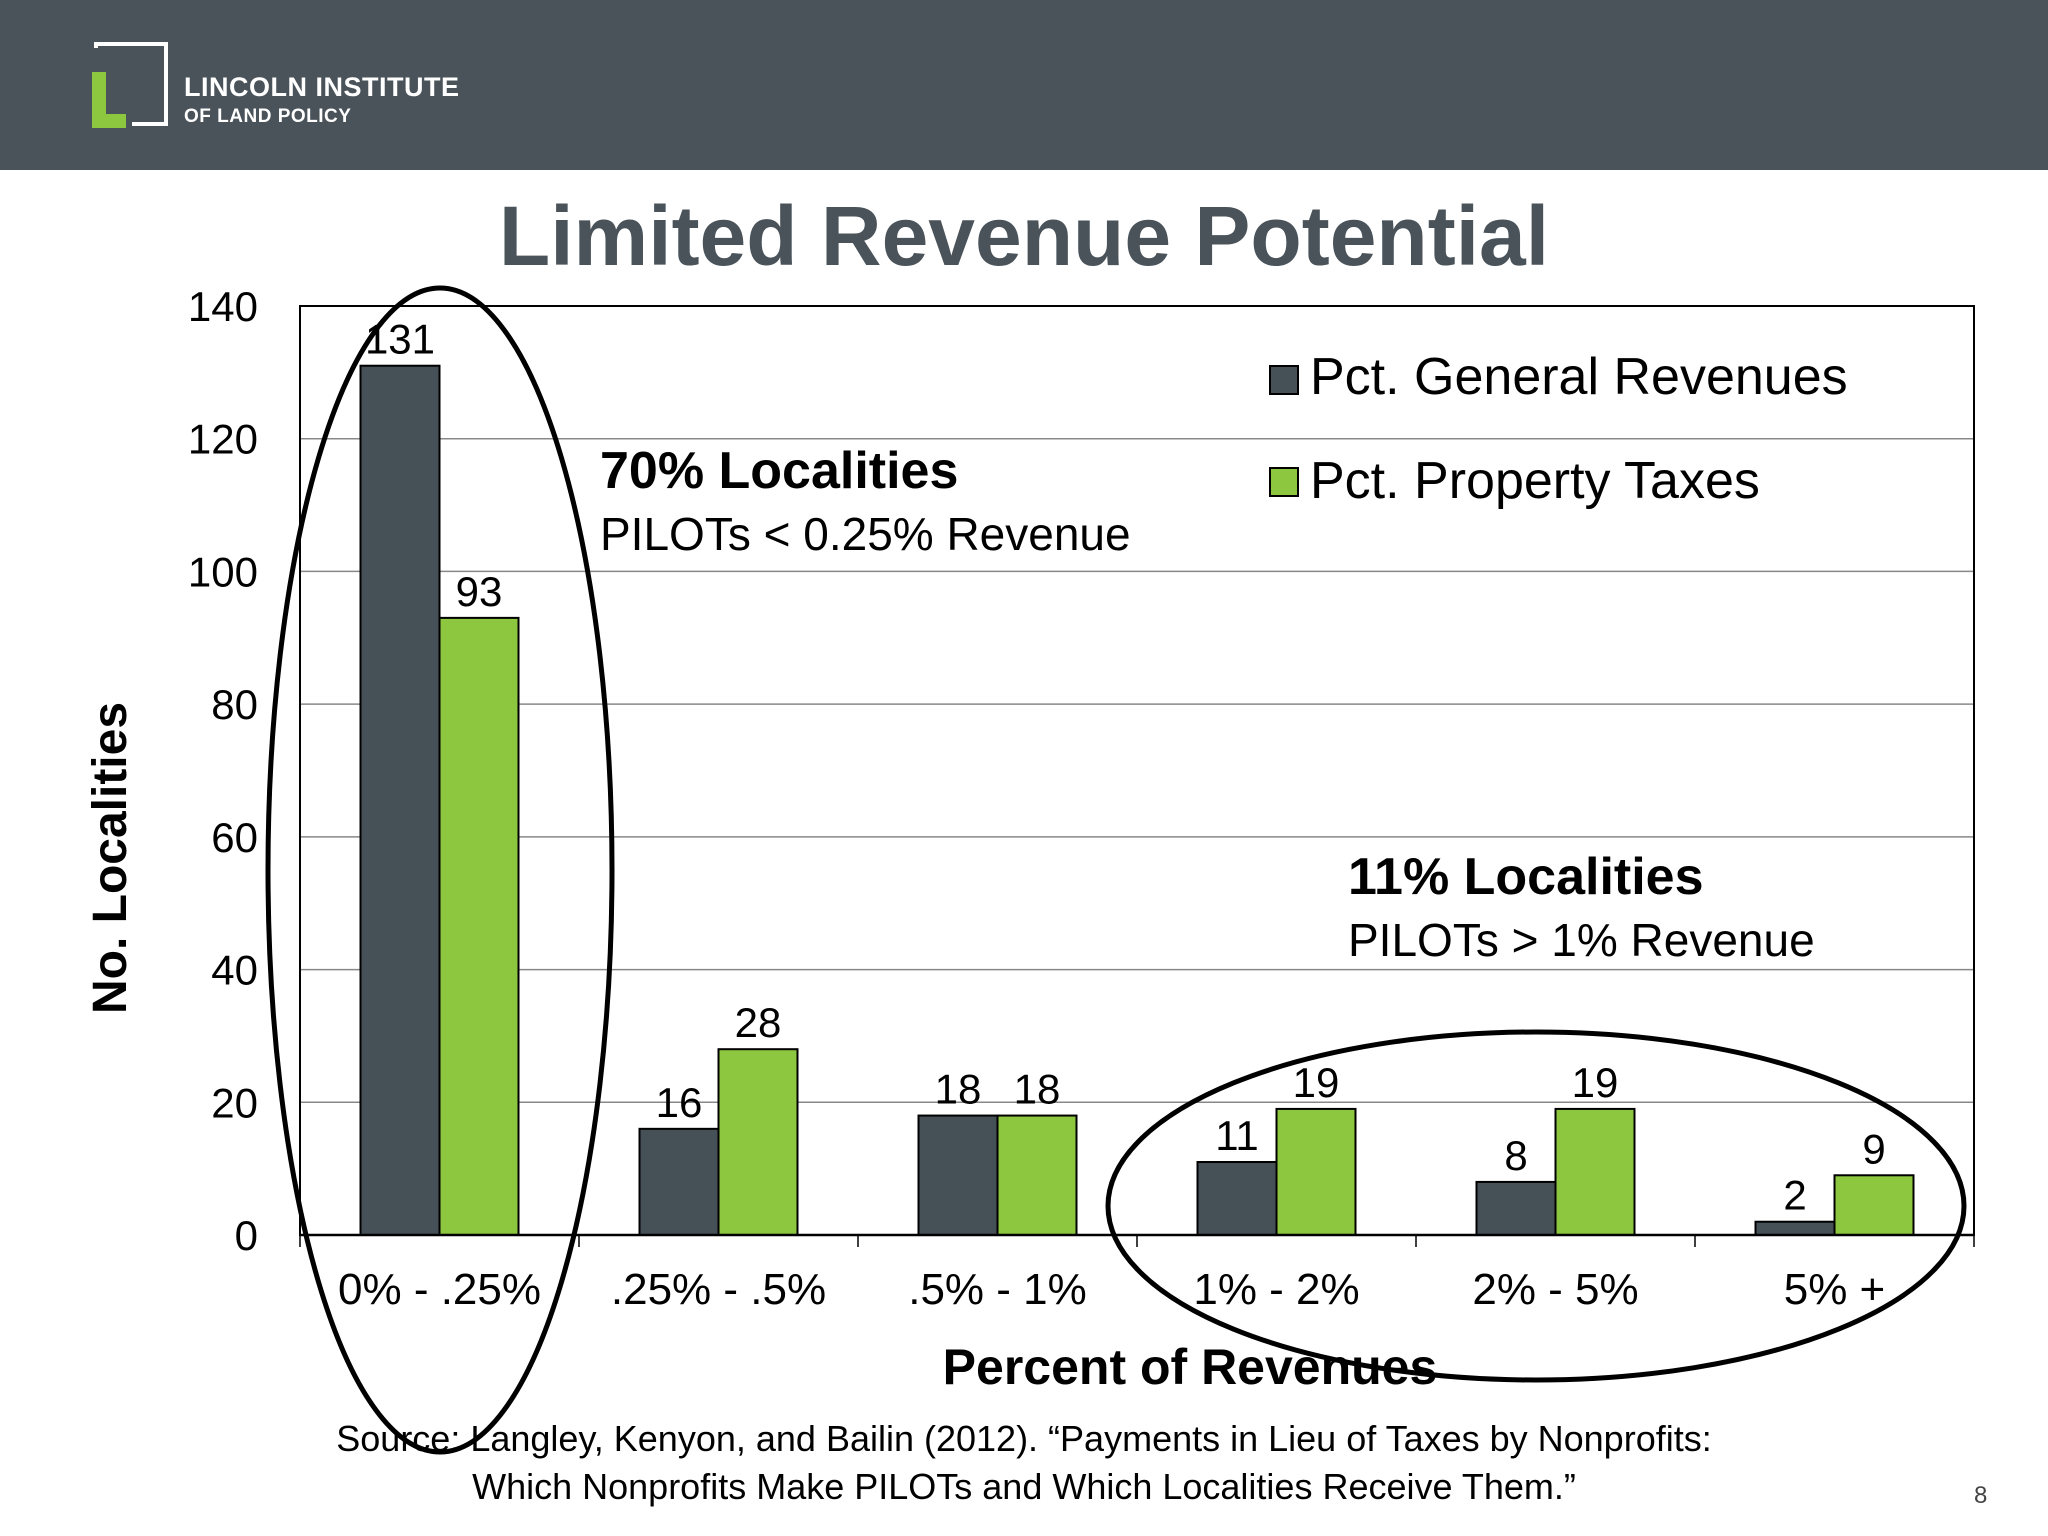  What do you see at coordinates (234, 704) in the screenshot?
I see `y-tick-label: 80` at bounding box center [234, 704].